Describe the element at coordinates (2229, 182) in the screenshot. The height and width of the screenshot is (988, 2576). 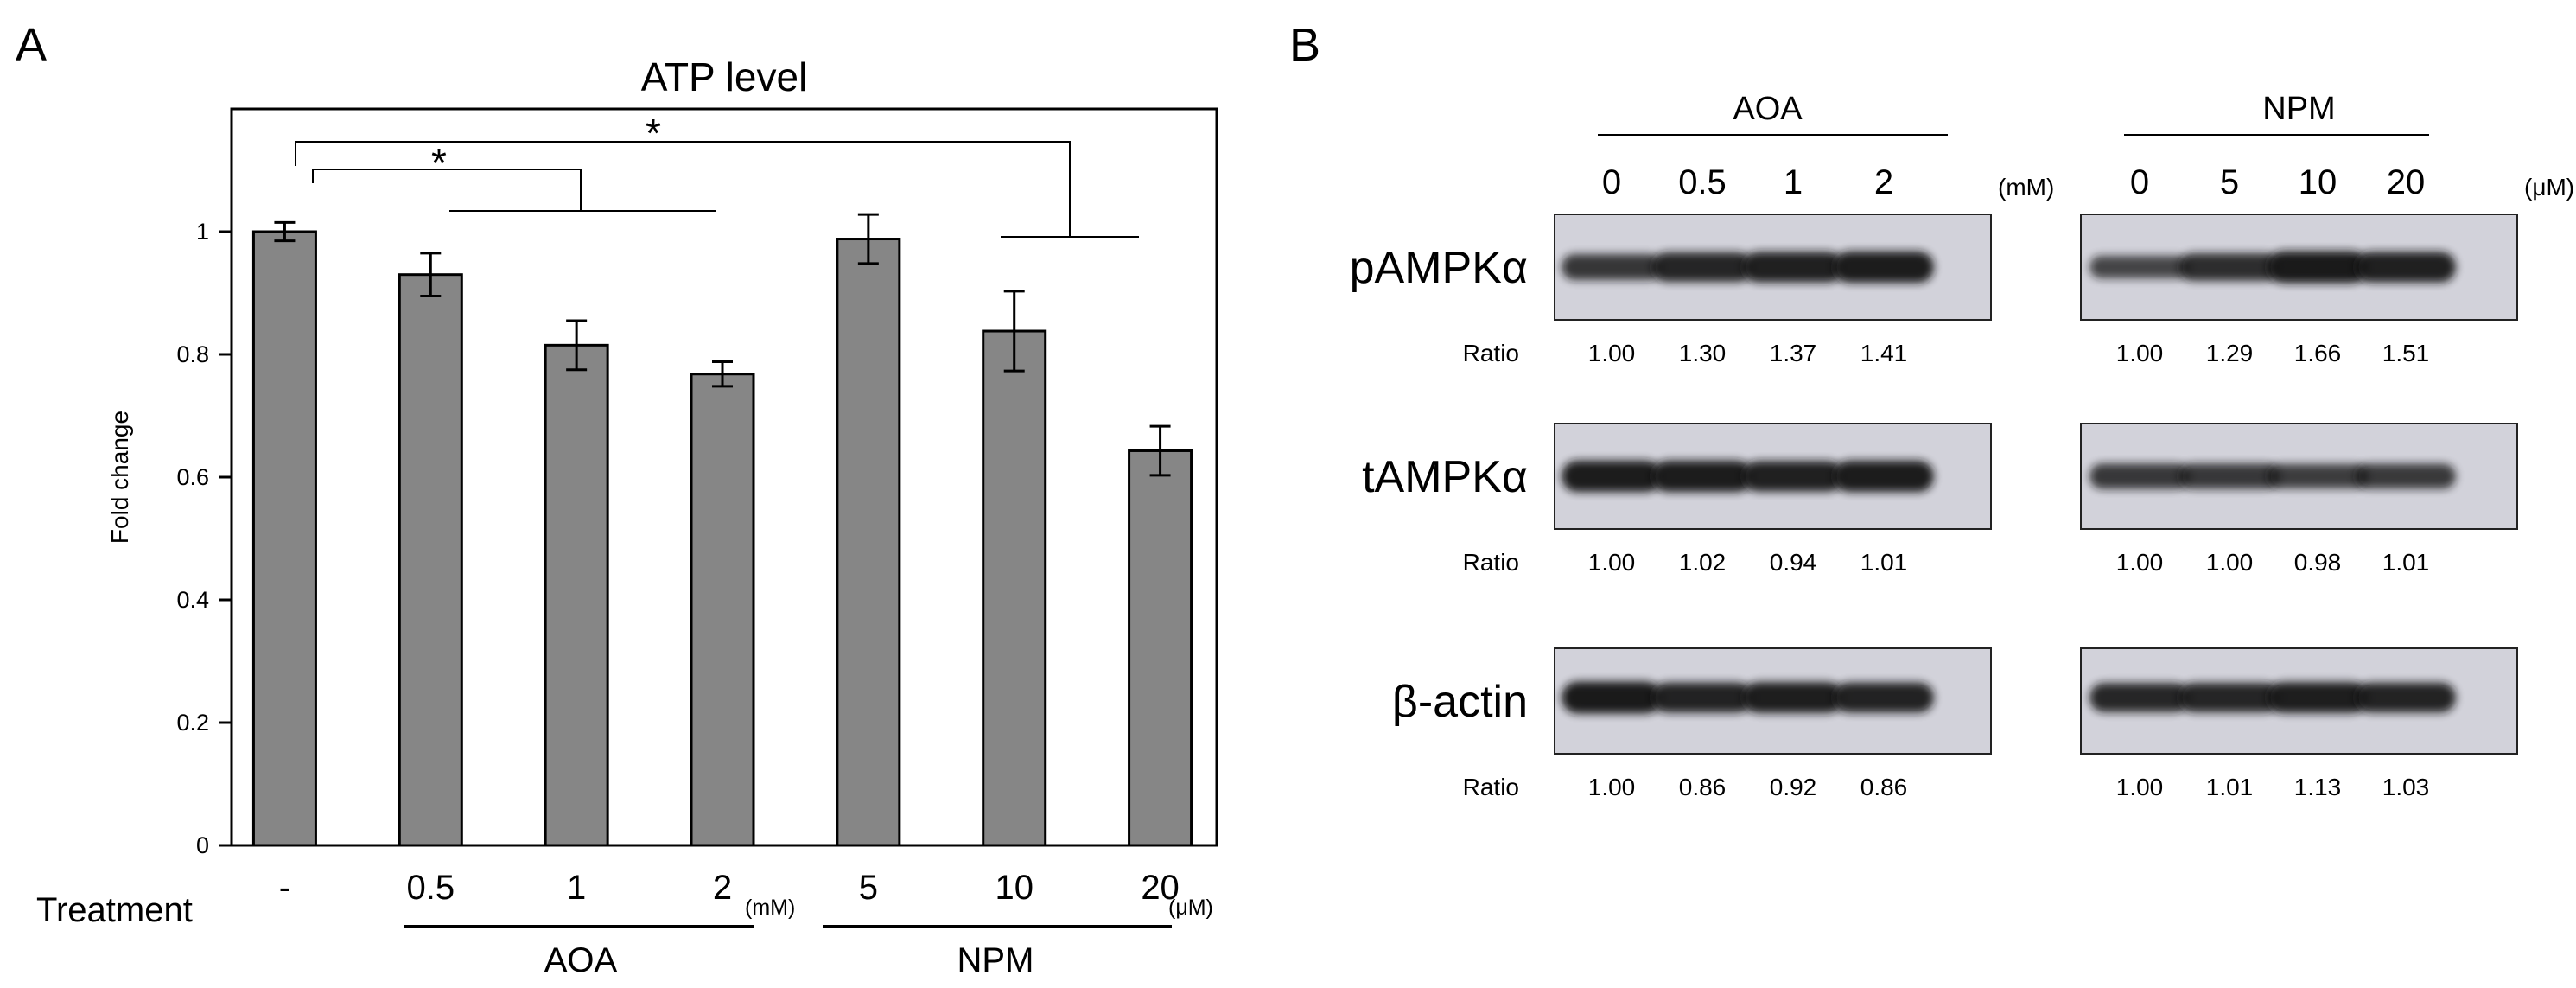
I see `lane-label: 5` at that location.